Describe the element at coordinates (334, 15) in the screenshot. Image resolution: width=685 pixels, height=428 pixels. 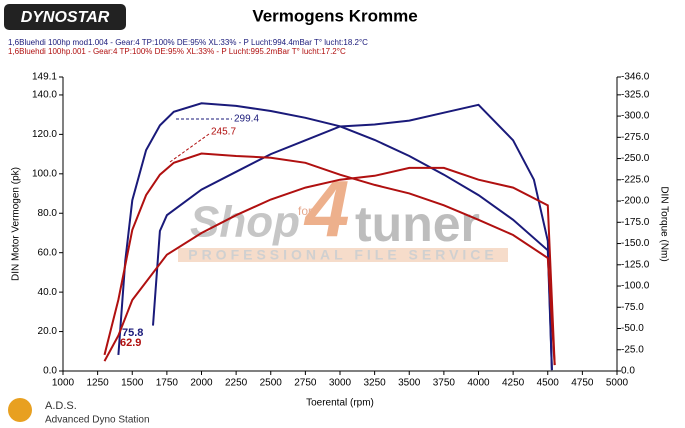
I see `chart-title: Vermogens Kromme` at that location.